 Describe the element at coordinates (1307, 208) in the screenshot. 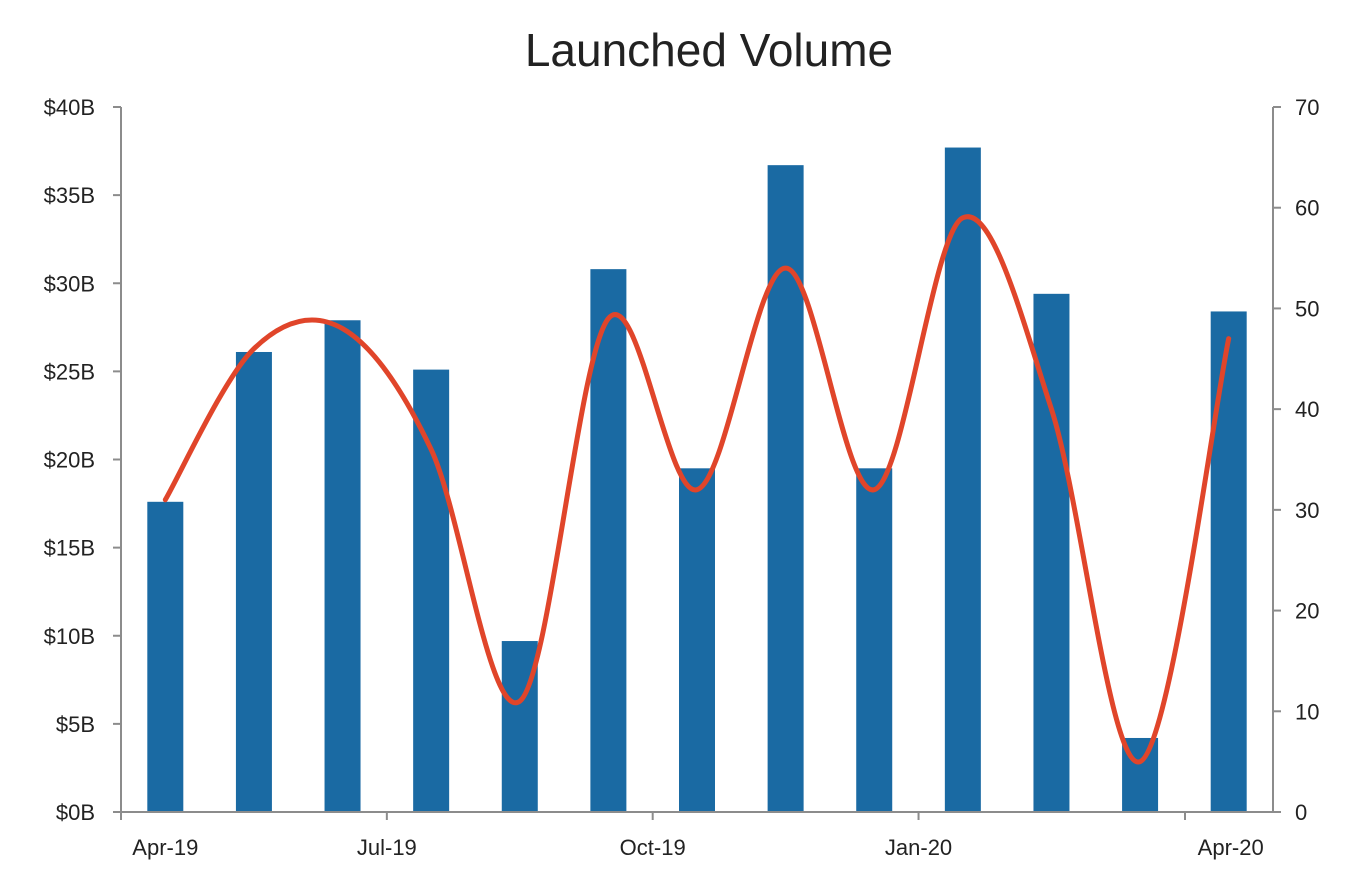

I see `right-tick-label: 60` at that location.